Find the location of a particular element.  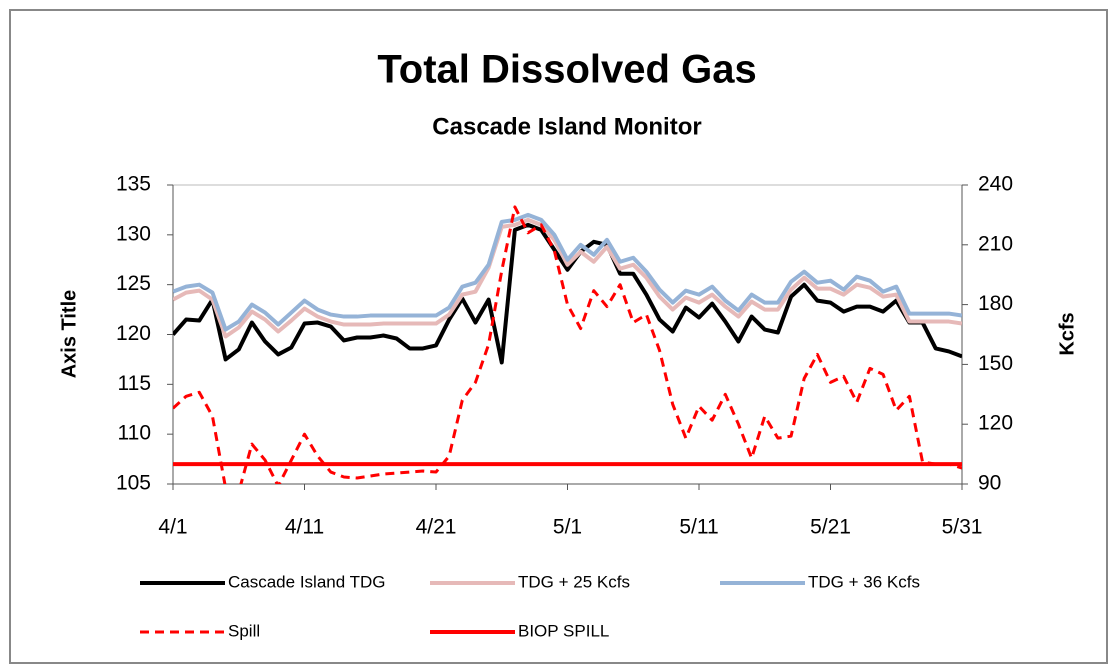

x-tick-label: 5/21 is located at coordinates (830, 527).